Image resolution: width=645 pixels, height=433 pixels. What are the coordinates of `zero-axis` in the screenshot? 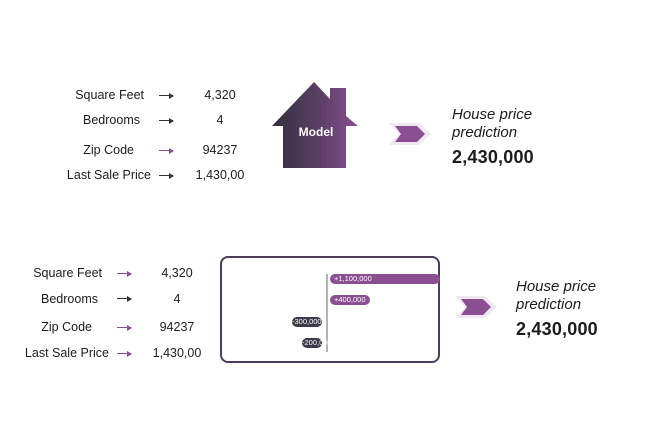 It's located at (327, 313).